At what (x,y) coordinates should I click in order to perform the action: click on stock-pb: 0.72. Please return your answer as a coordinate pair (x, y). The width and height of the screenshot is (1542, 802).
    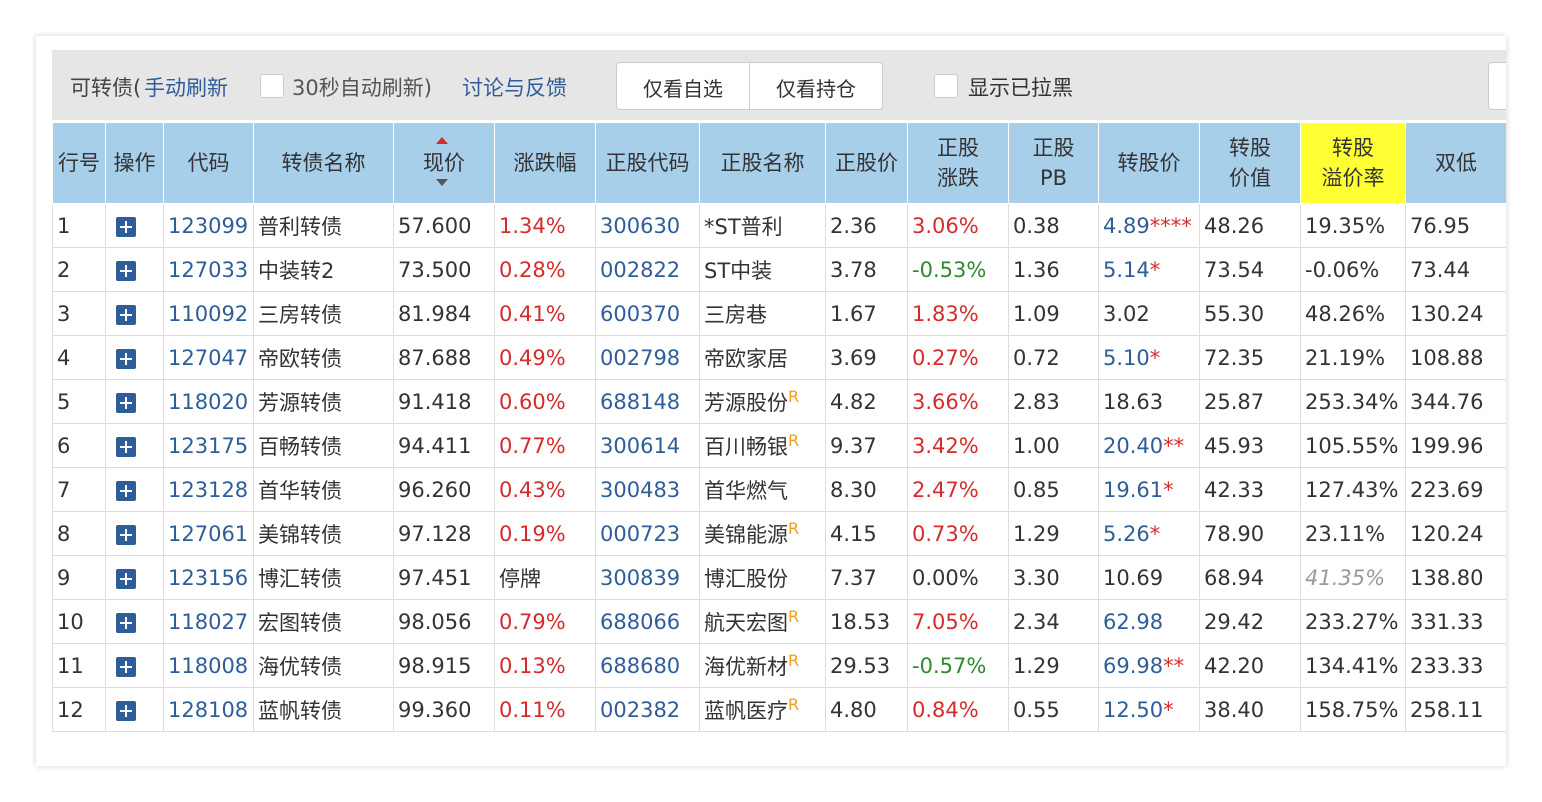
    Looking at the image, I should click on (1053, 357).